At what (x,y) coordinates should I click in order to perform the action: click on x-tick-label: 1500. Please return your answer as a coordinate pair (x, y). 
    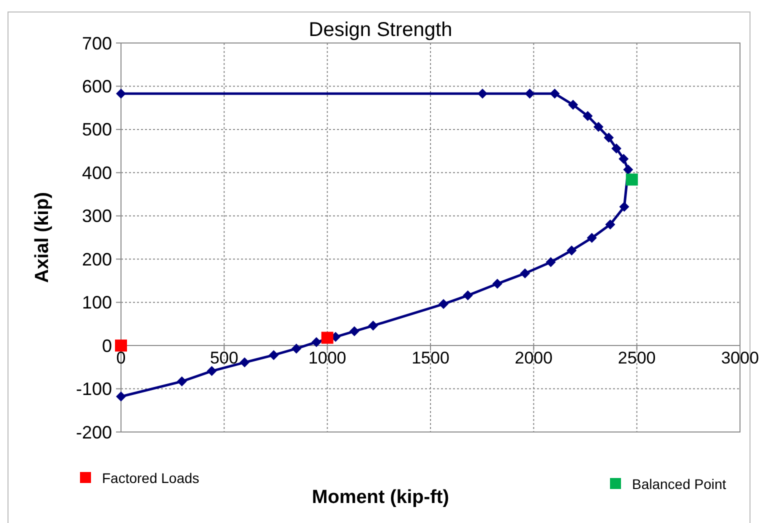
    Looking at the image, I should click on (431, 358).